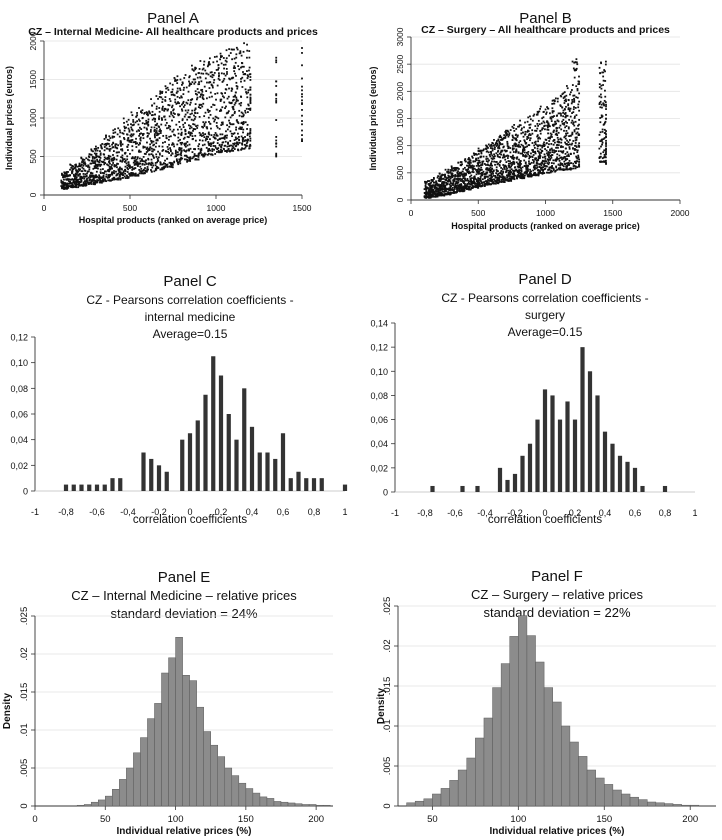 The height and width of the screenshot is (840, 722). I want to click on y-tick-label: 0,06, so click(19, 415).